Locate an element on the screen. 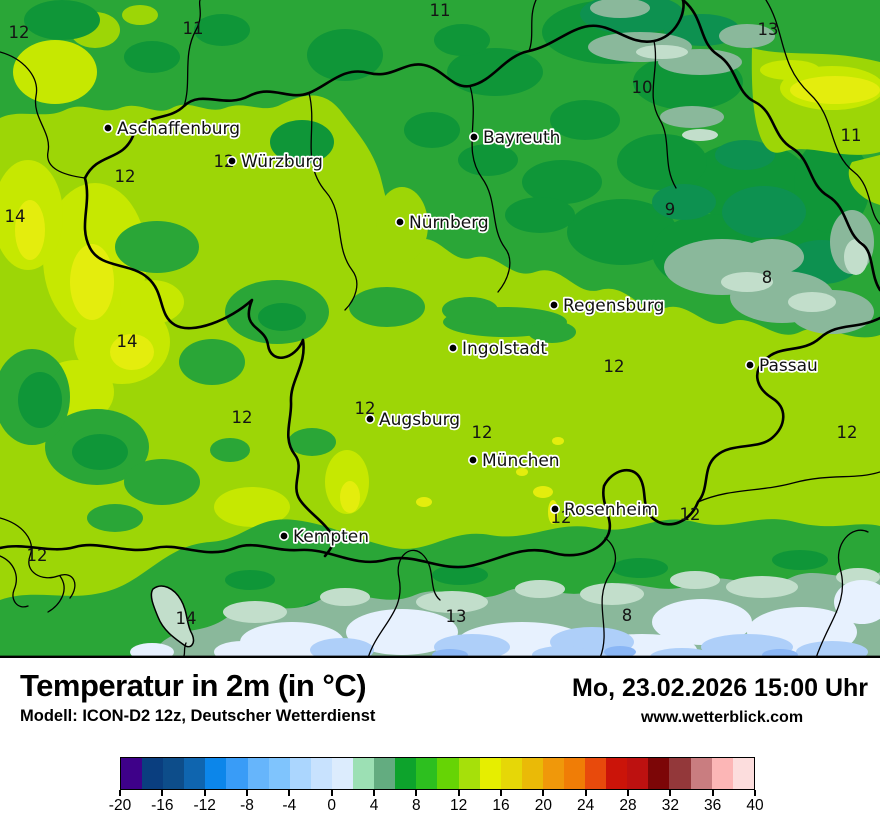 The height and width of the screenshot is (830, 880). lake-constance is located at coordinates (172, 616).